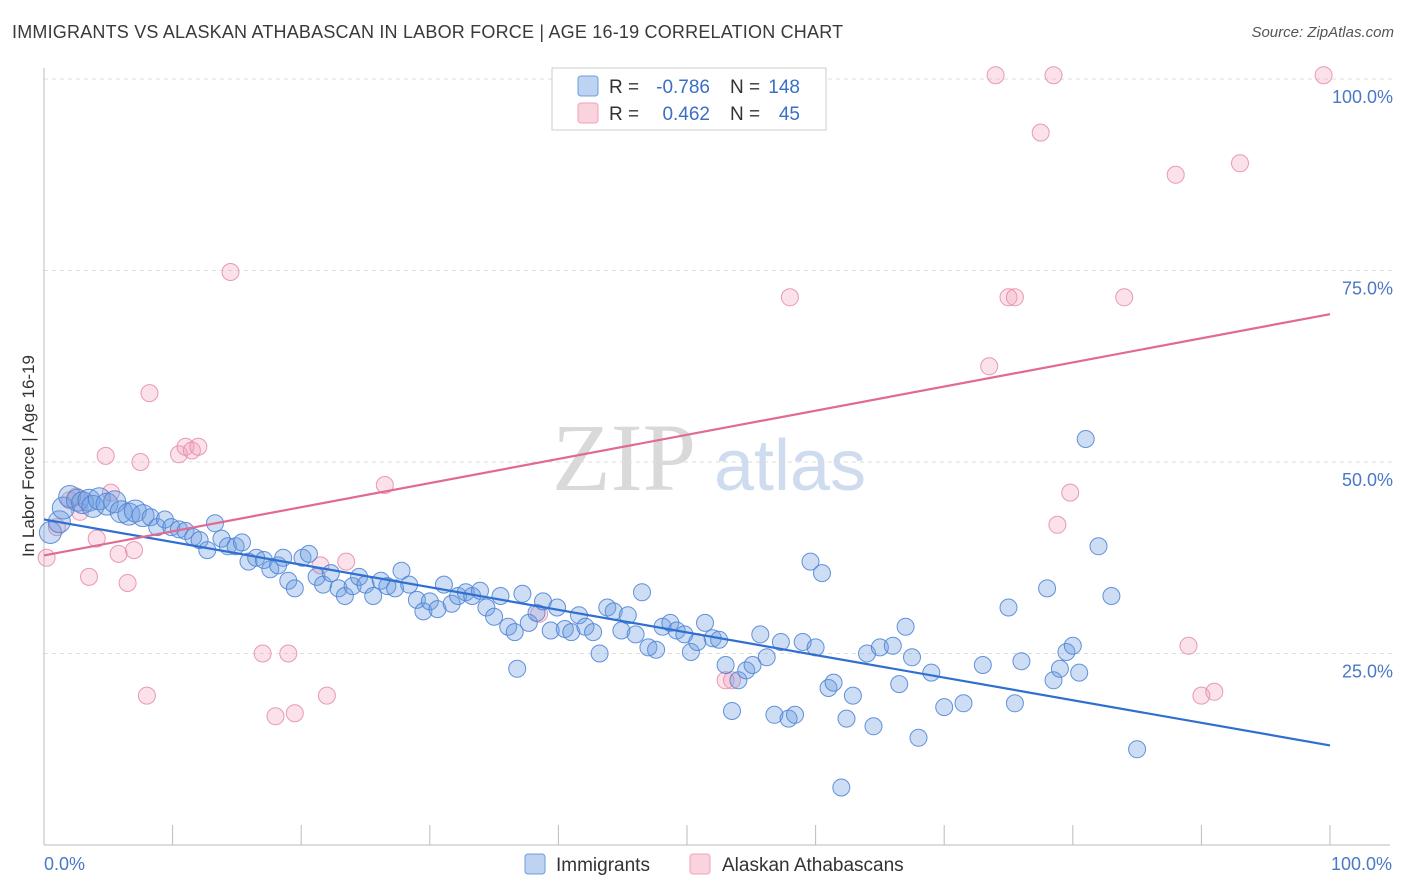 This screenshot has height=892, width=1406. Describe the element at coordinates (700, 864) in the screenshot. I see `bottom-legend-swatch-alaskan-athabascans` at that location.